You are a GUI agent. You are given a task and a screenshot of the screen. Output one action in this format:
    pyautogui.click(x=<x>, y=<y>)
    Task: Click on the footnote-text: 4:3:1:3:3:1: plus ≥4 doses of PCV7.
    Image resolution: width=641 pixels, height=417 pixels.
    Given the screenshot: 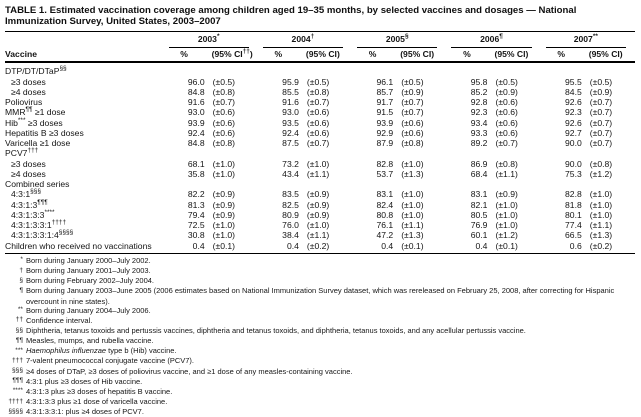 What is the action you would take?
    pyautogui.click(x=85, y=412)
    